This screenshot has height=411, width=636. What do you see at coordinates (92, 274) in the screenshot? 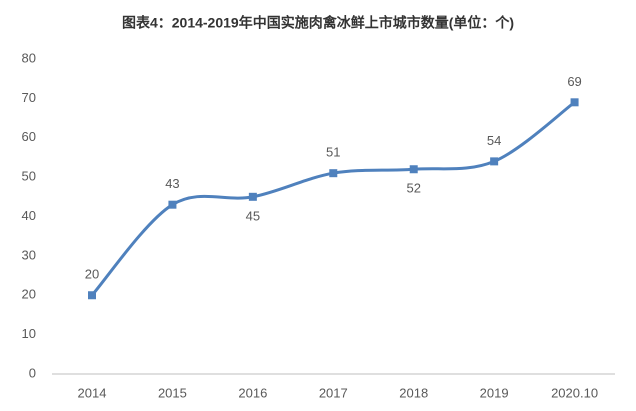
I see `data-label: 20` at bounding box center [92, 274].